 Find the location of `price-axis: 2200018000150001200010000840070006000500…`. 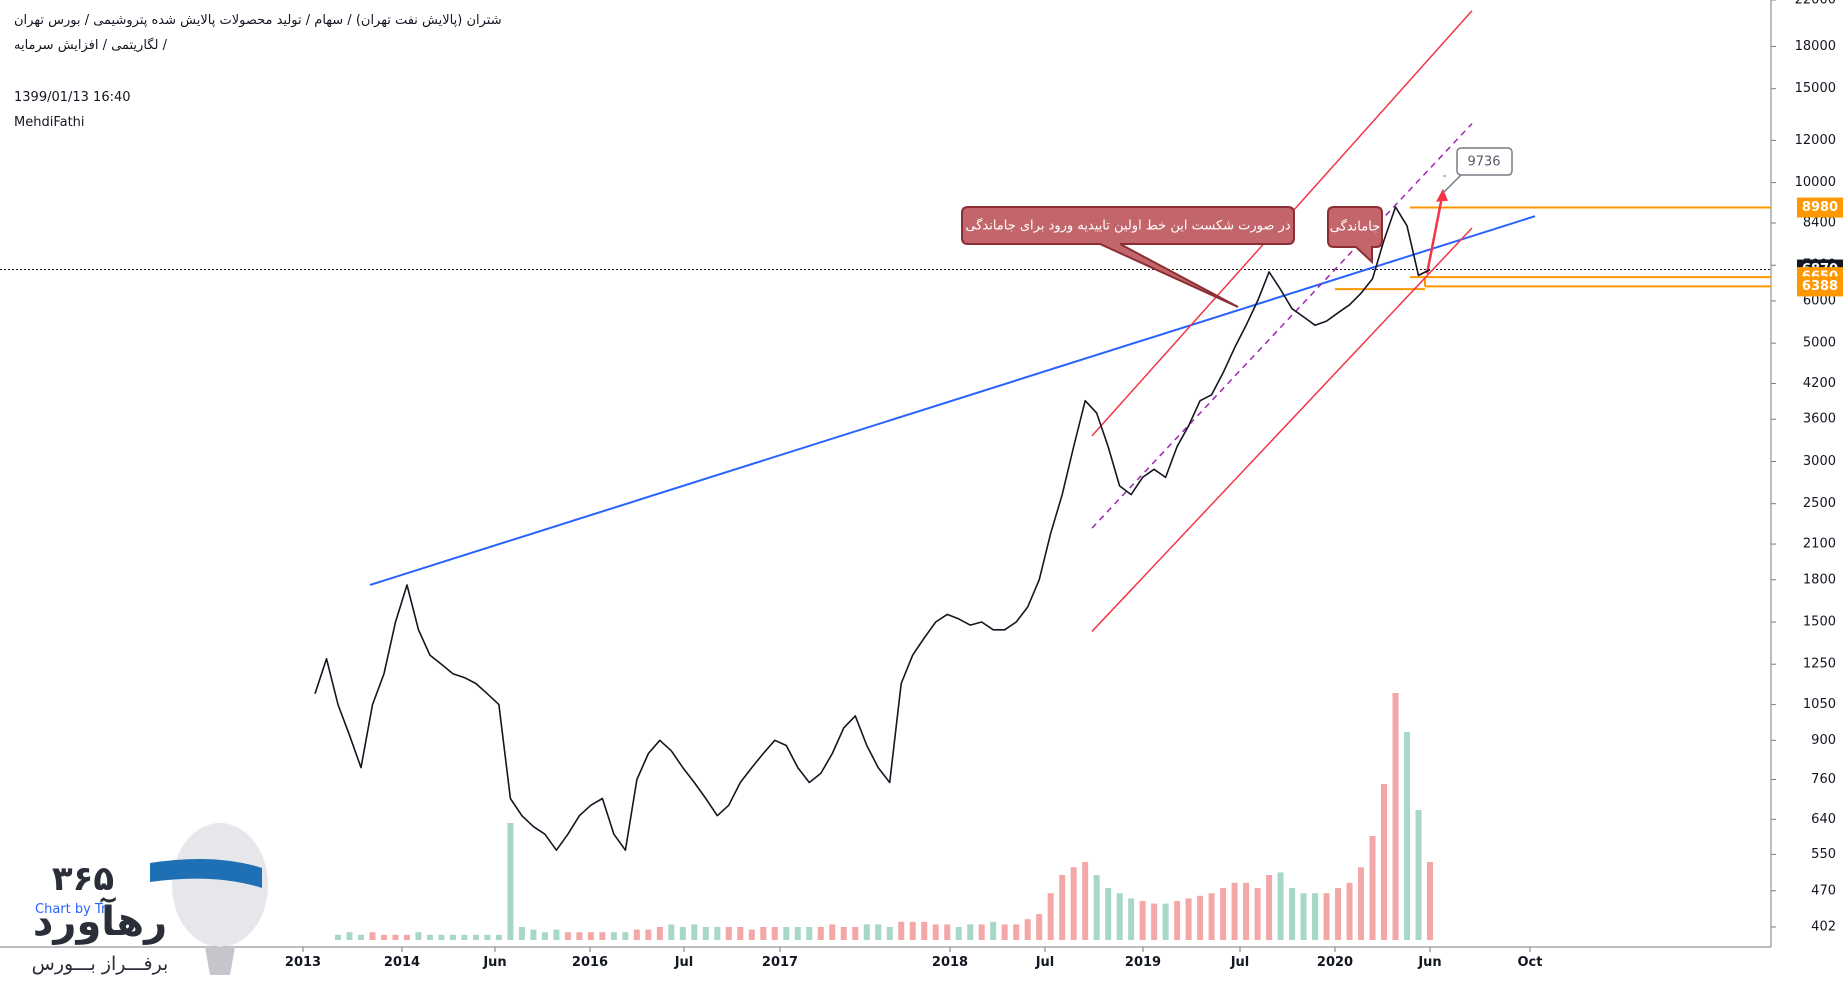

price-axis: 2200018000150001200010000840070006000500… is located at coordinates (1803, 467).